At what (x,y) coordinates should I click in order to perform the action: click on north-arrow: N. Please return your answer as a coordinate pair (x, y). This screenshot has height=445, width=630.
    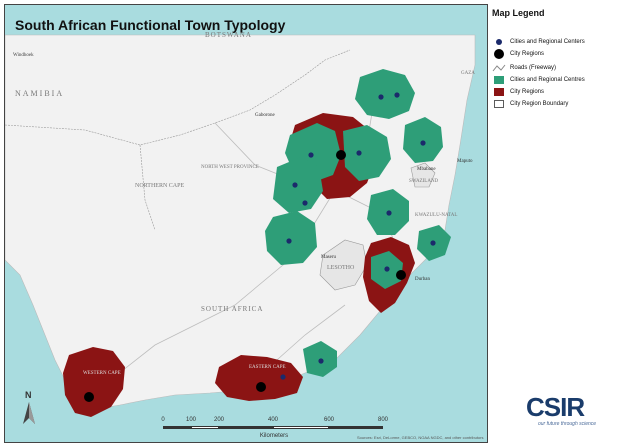
    Looking at the image, I should click on (29, 410).